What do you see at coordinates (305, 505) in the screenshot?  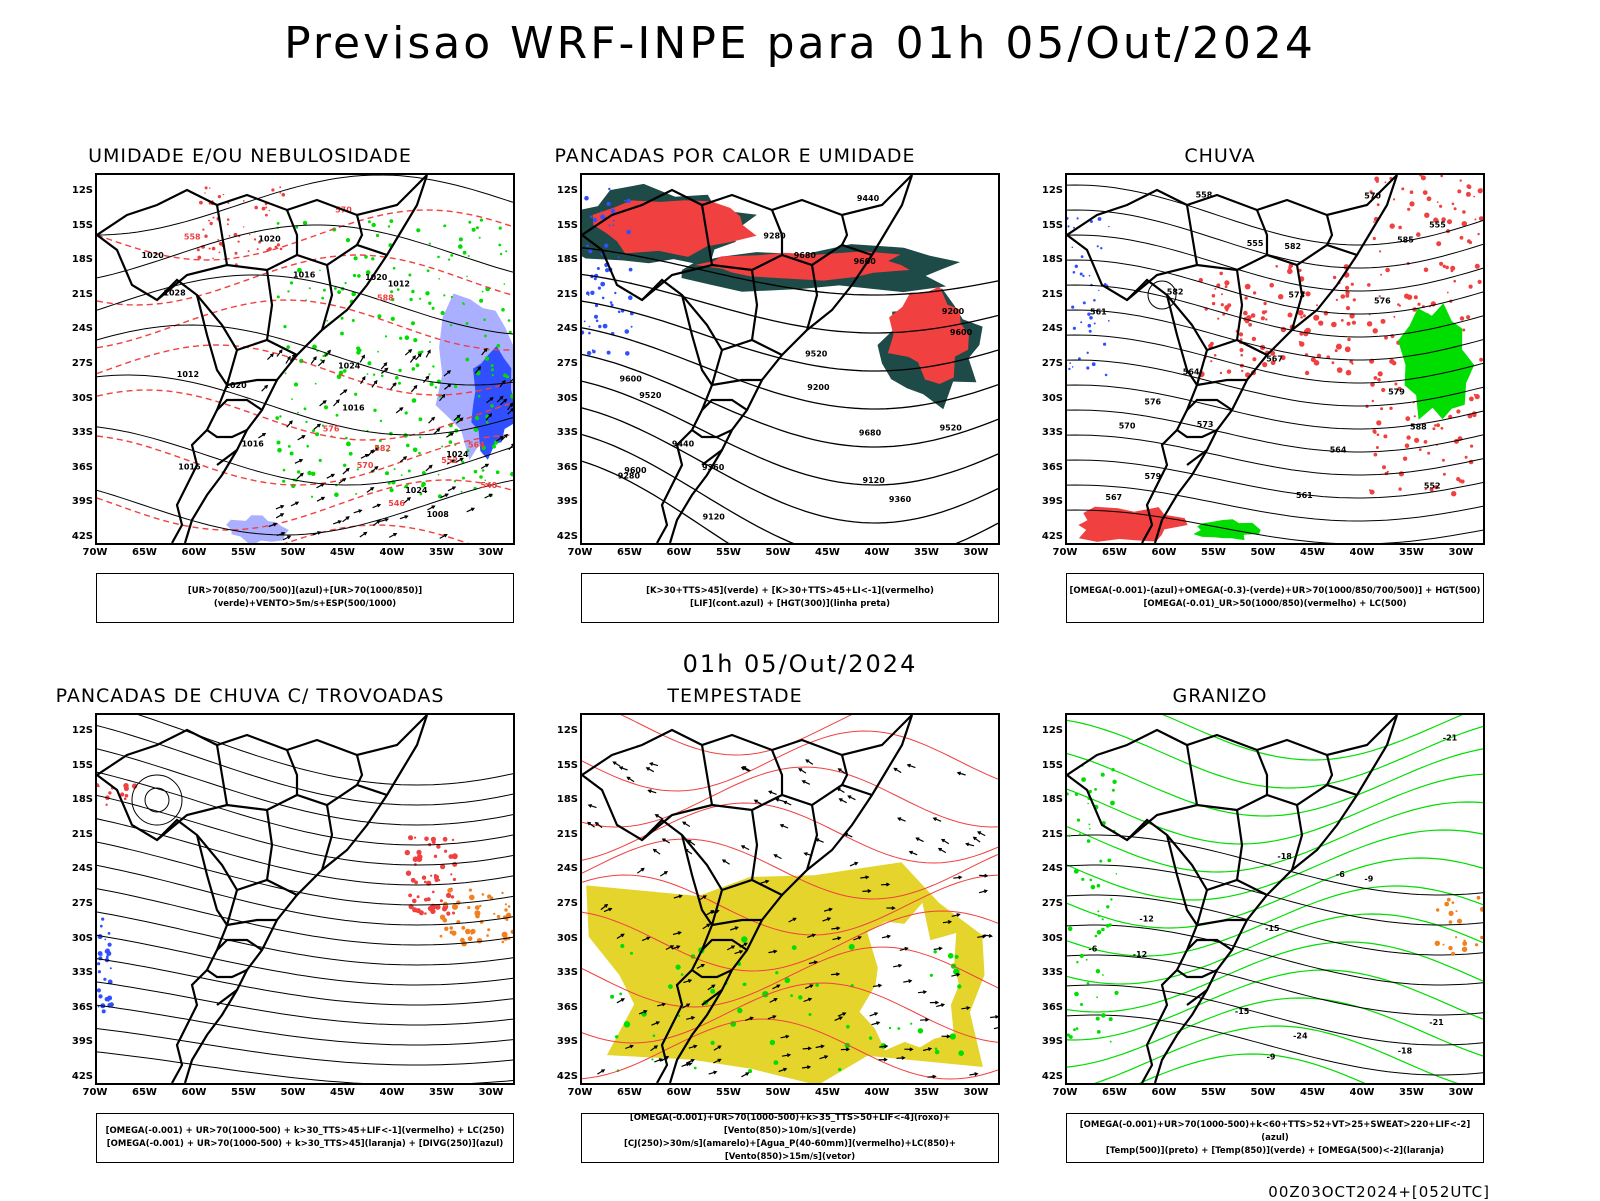 I see `thickness-500-1000-isoline` at bounding box center [305, 505].